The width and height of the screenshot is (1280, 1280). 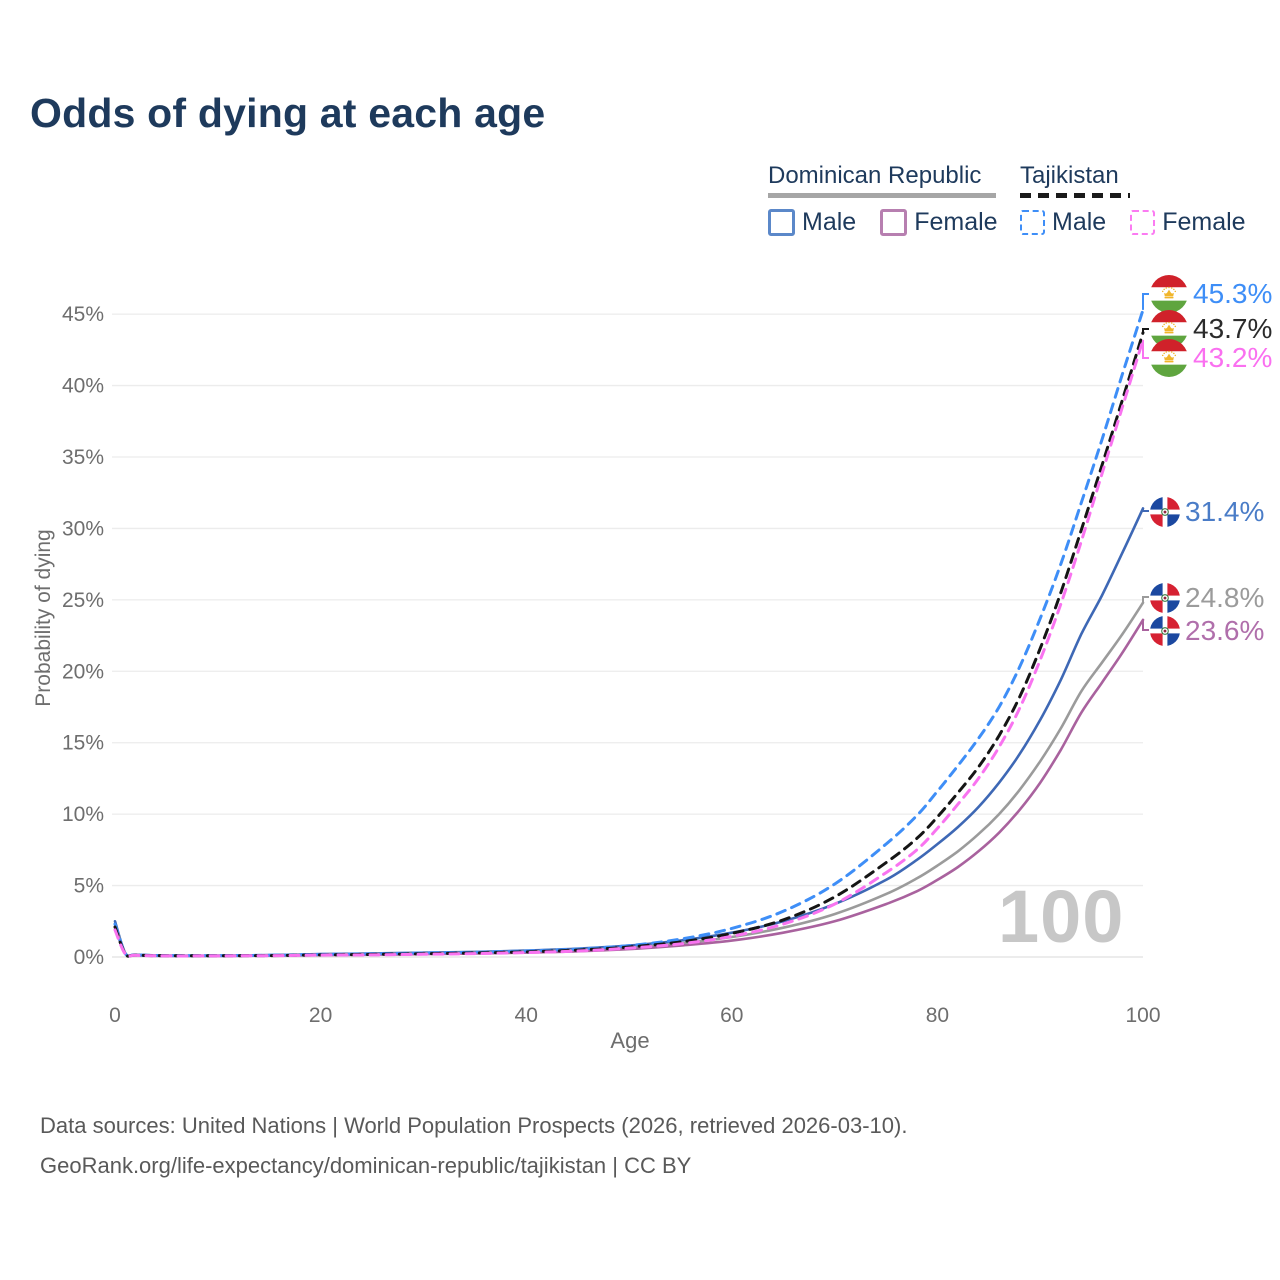 I want to click on checkbox-tj-male, so click(x=1032, y=222).